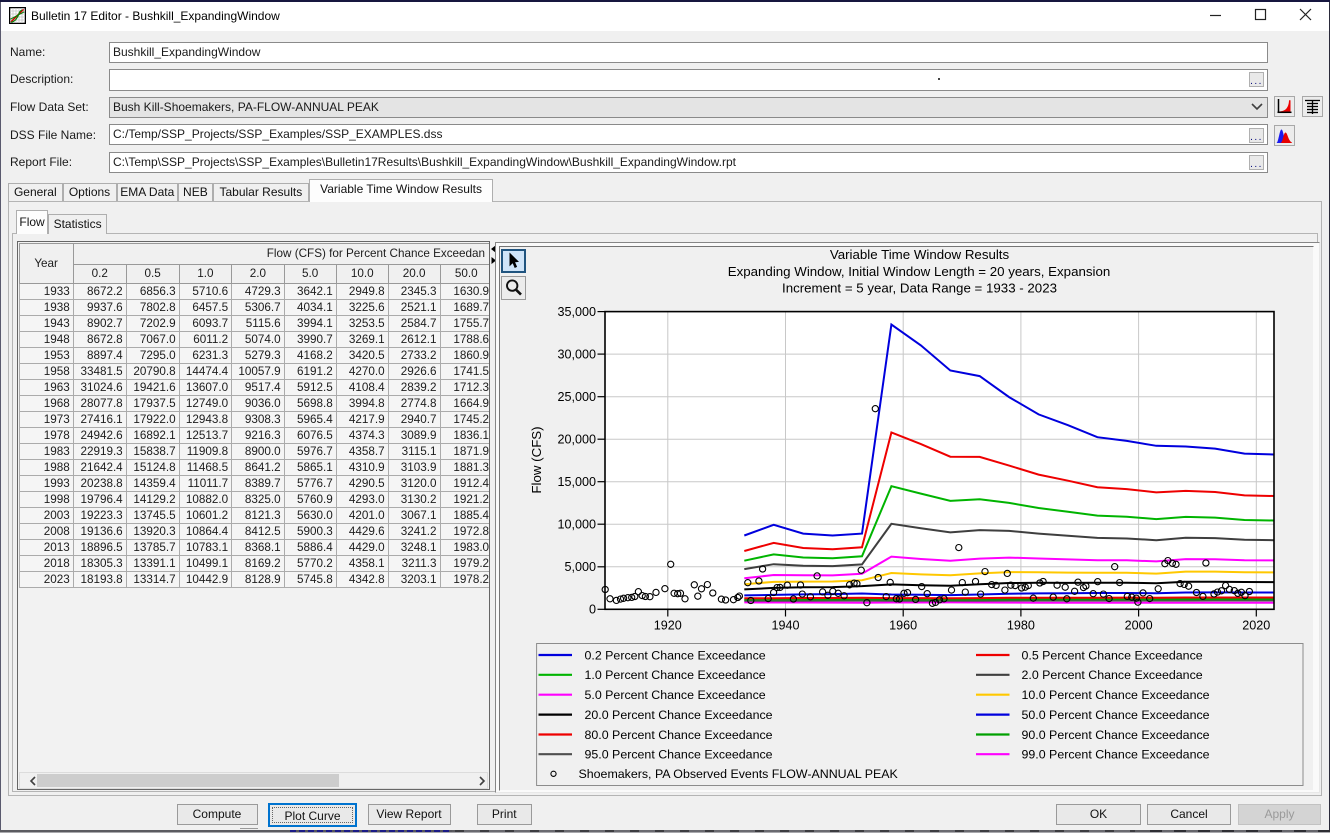 The width and height of the screenshot is (1330, 833). I want to click on svg-text: 0.2 Percent Chance Exceedance, so click(675, 655).